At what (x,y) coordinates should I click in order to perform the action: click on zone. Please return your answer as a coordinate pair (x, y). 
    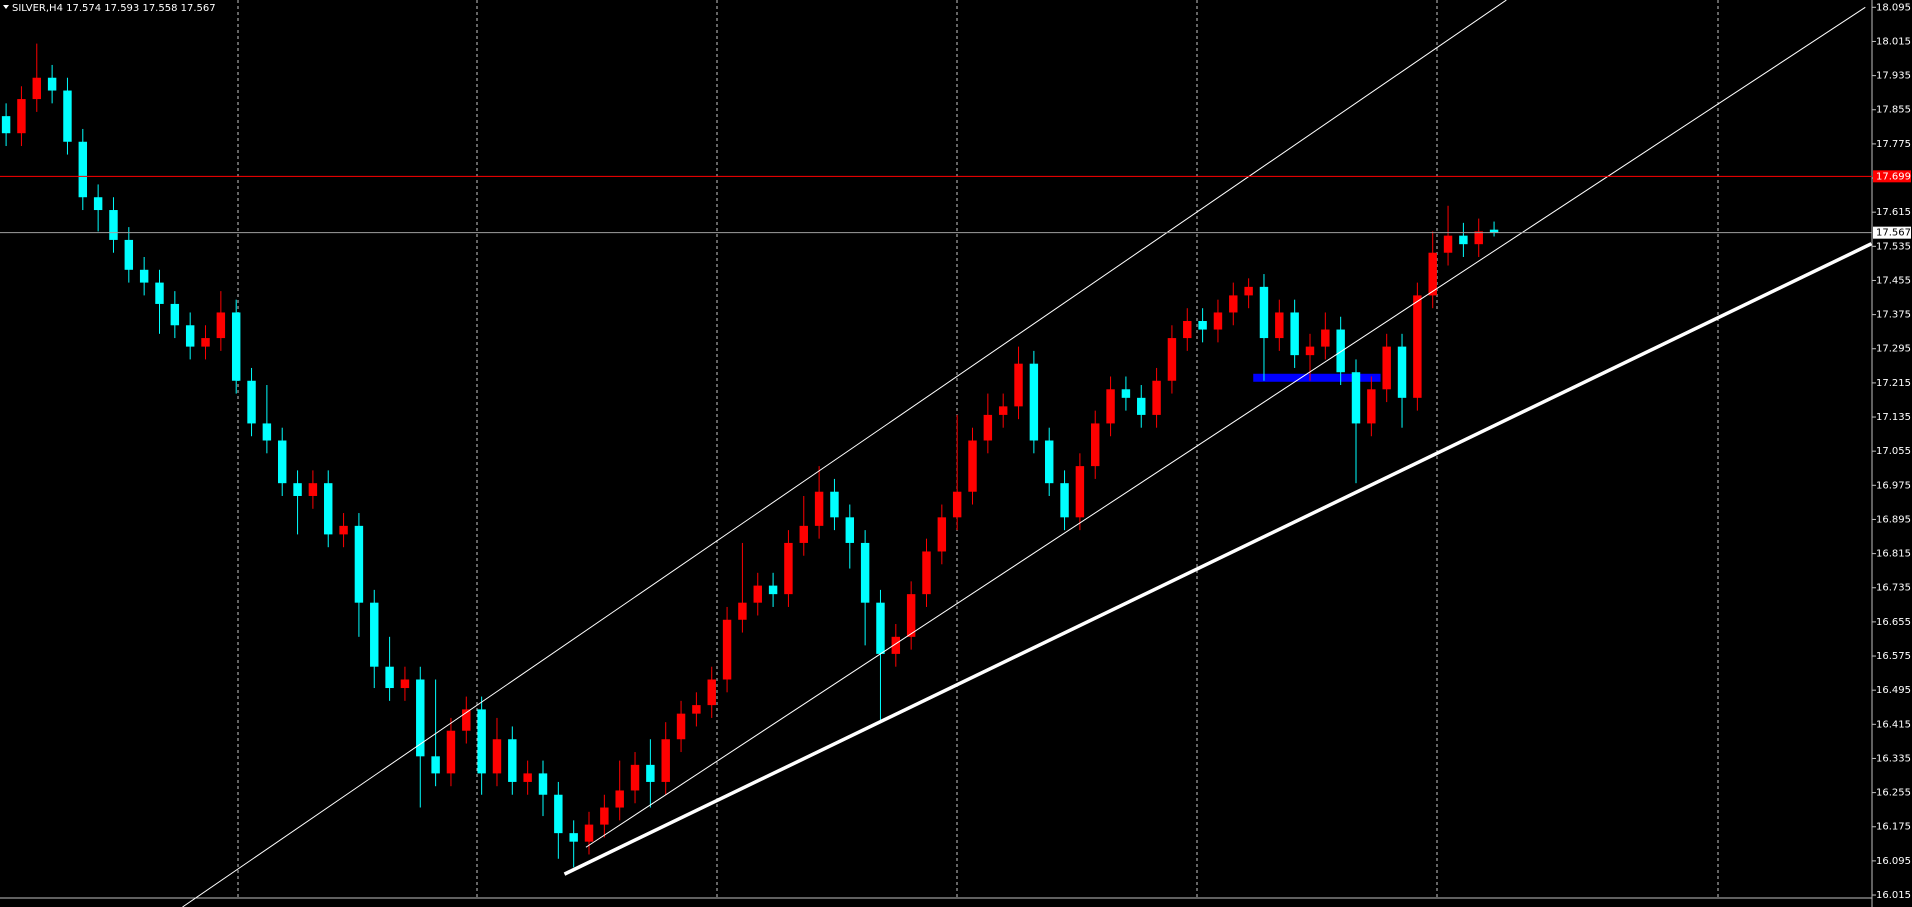
    Looking at the image, I should click on (1317, 377).